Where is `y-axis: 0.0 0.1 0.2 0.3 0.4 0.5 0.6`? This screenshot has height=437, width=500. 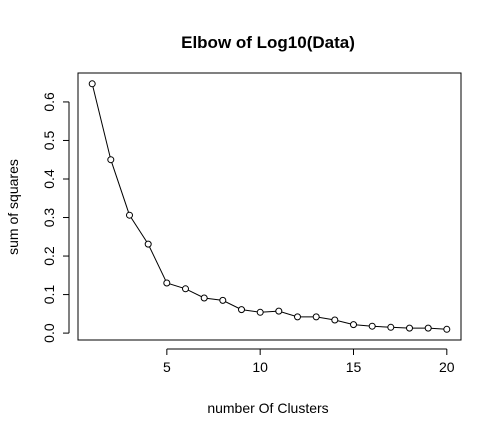
y-axis: 0.0 0.1 0.2 0.3 0.4 0.5 0.6 is located at coordinates (55, 217).